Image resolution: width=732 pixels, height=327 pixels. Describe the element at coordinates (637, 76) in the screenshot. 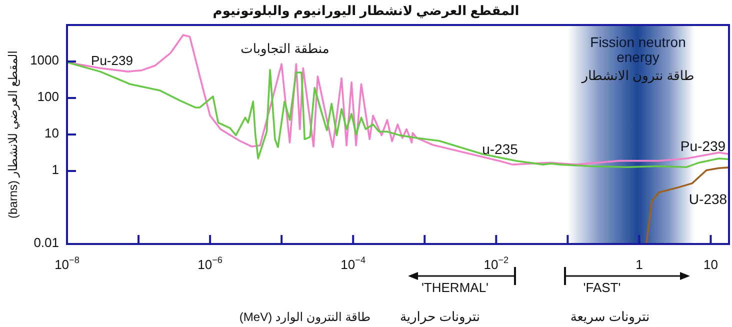

I see `annotation: طاقة نترون الانشطار` at that location.